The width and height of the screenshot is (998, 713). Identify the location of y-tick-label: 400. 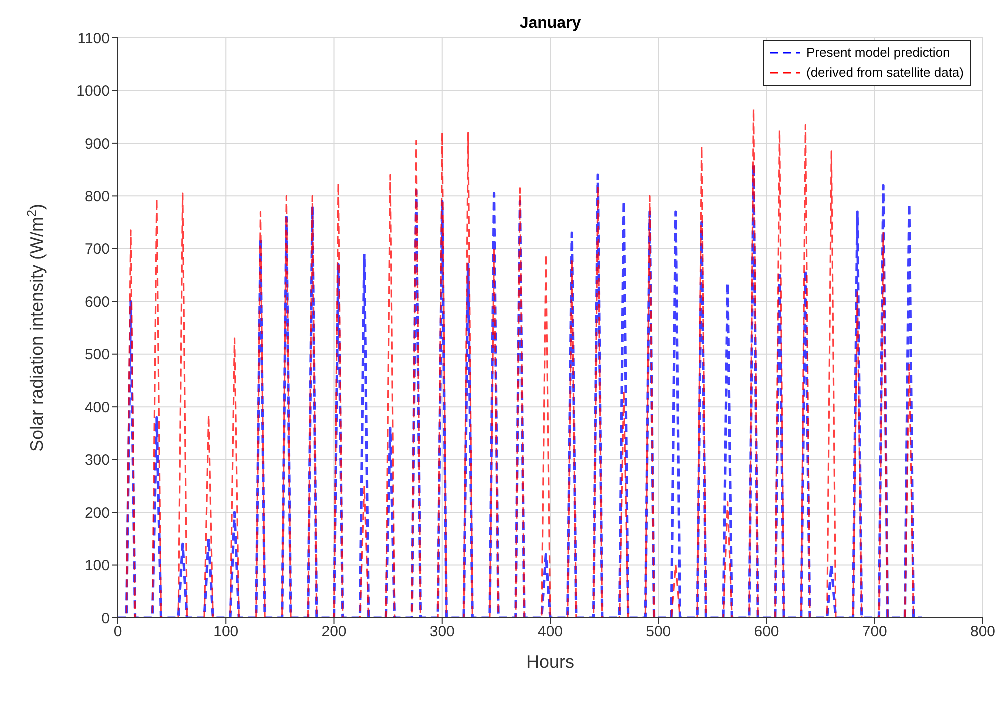
(97, 407).